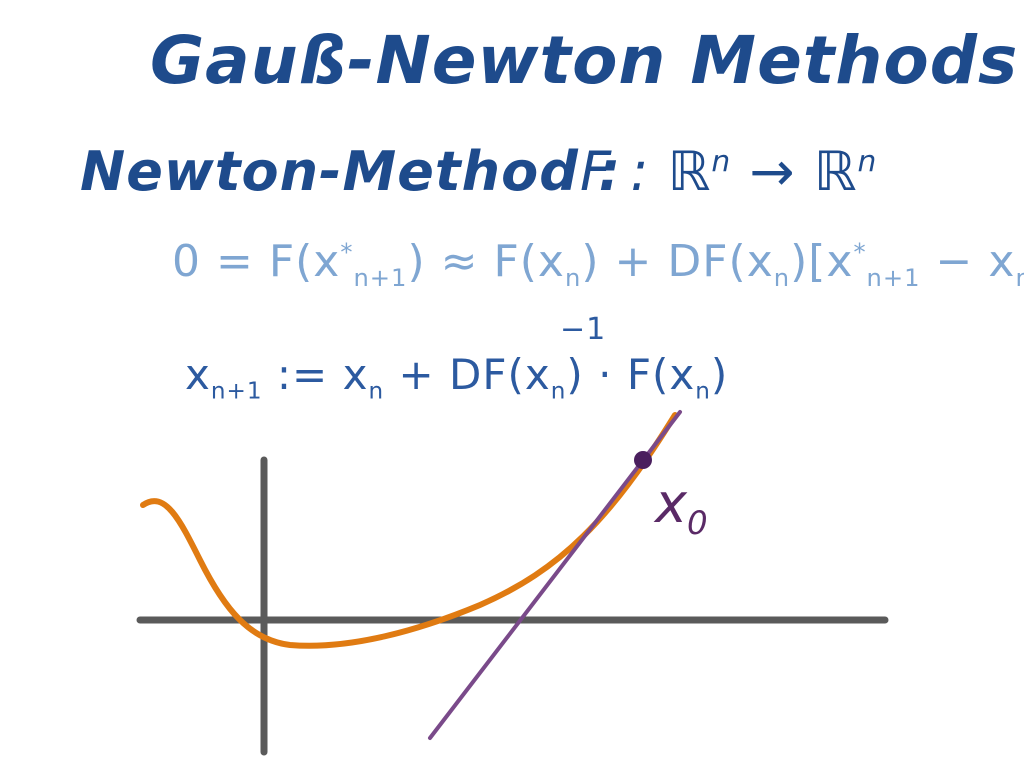 The image size is (1024, 768). I want to click on lin-star-1: *, so click(347, 252).